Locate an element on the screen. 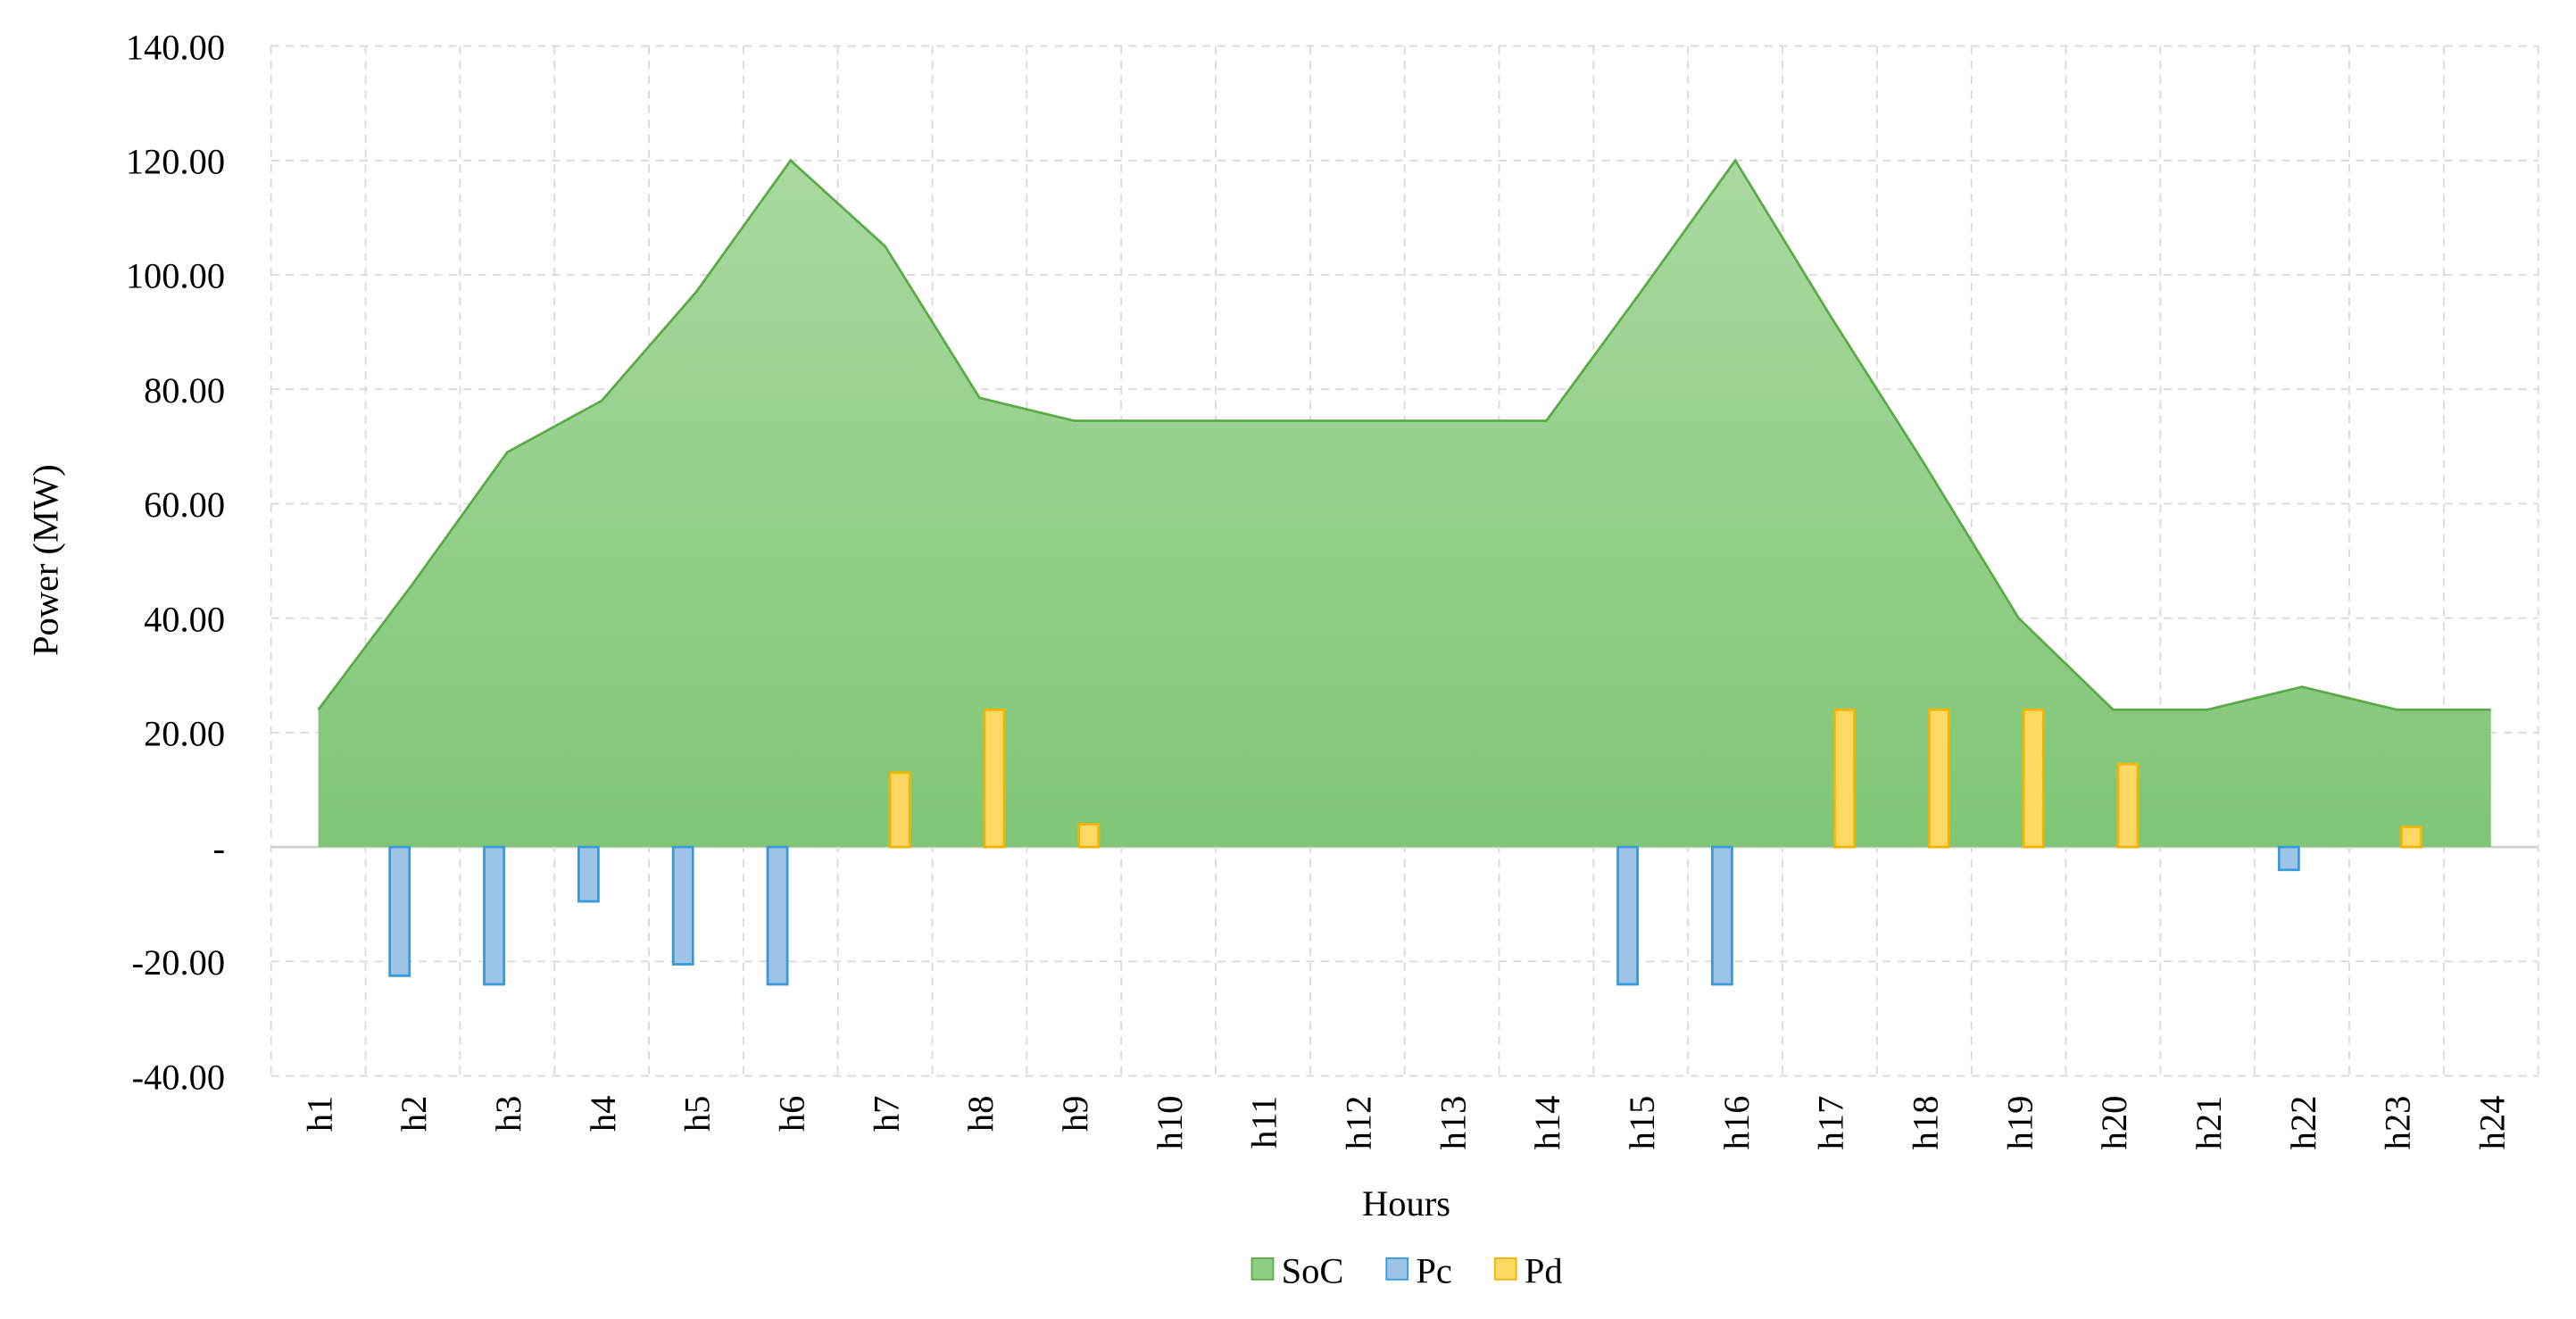 Image resolution: width=2576 pixels, height=1319 pixels. x-tick-label: h8 is located at coordinates (981, 1114).